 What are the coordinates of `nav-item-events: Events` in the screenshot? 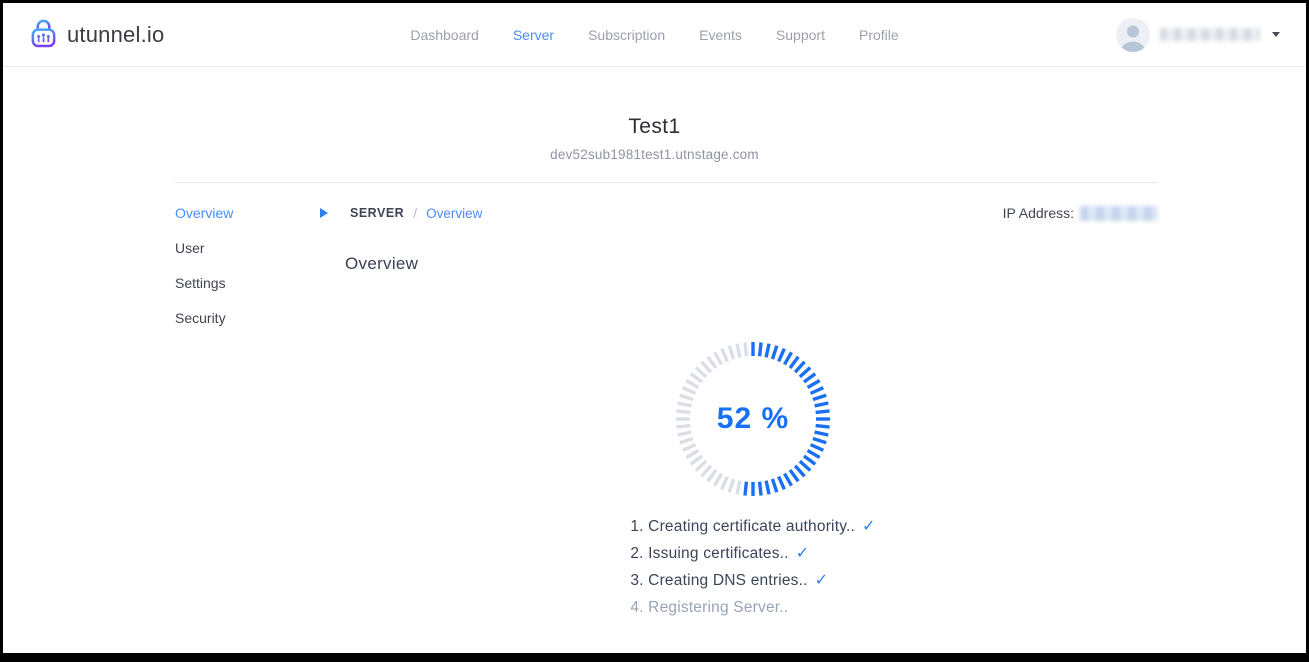 It's located at (720, 34).